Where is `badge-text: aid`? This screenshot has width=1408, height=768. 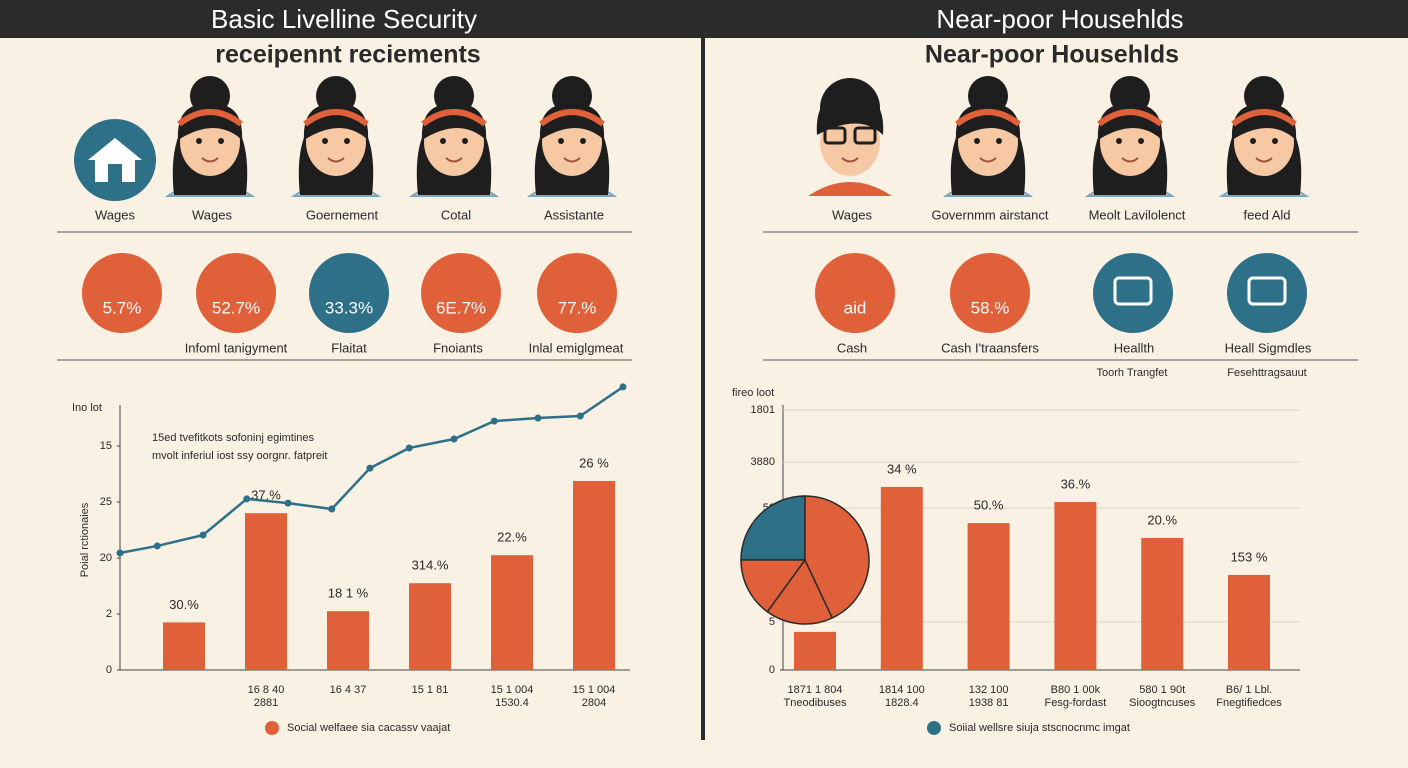 badge-text: aid is located at coordinates (855, 307).